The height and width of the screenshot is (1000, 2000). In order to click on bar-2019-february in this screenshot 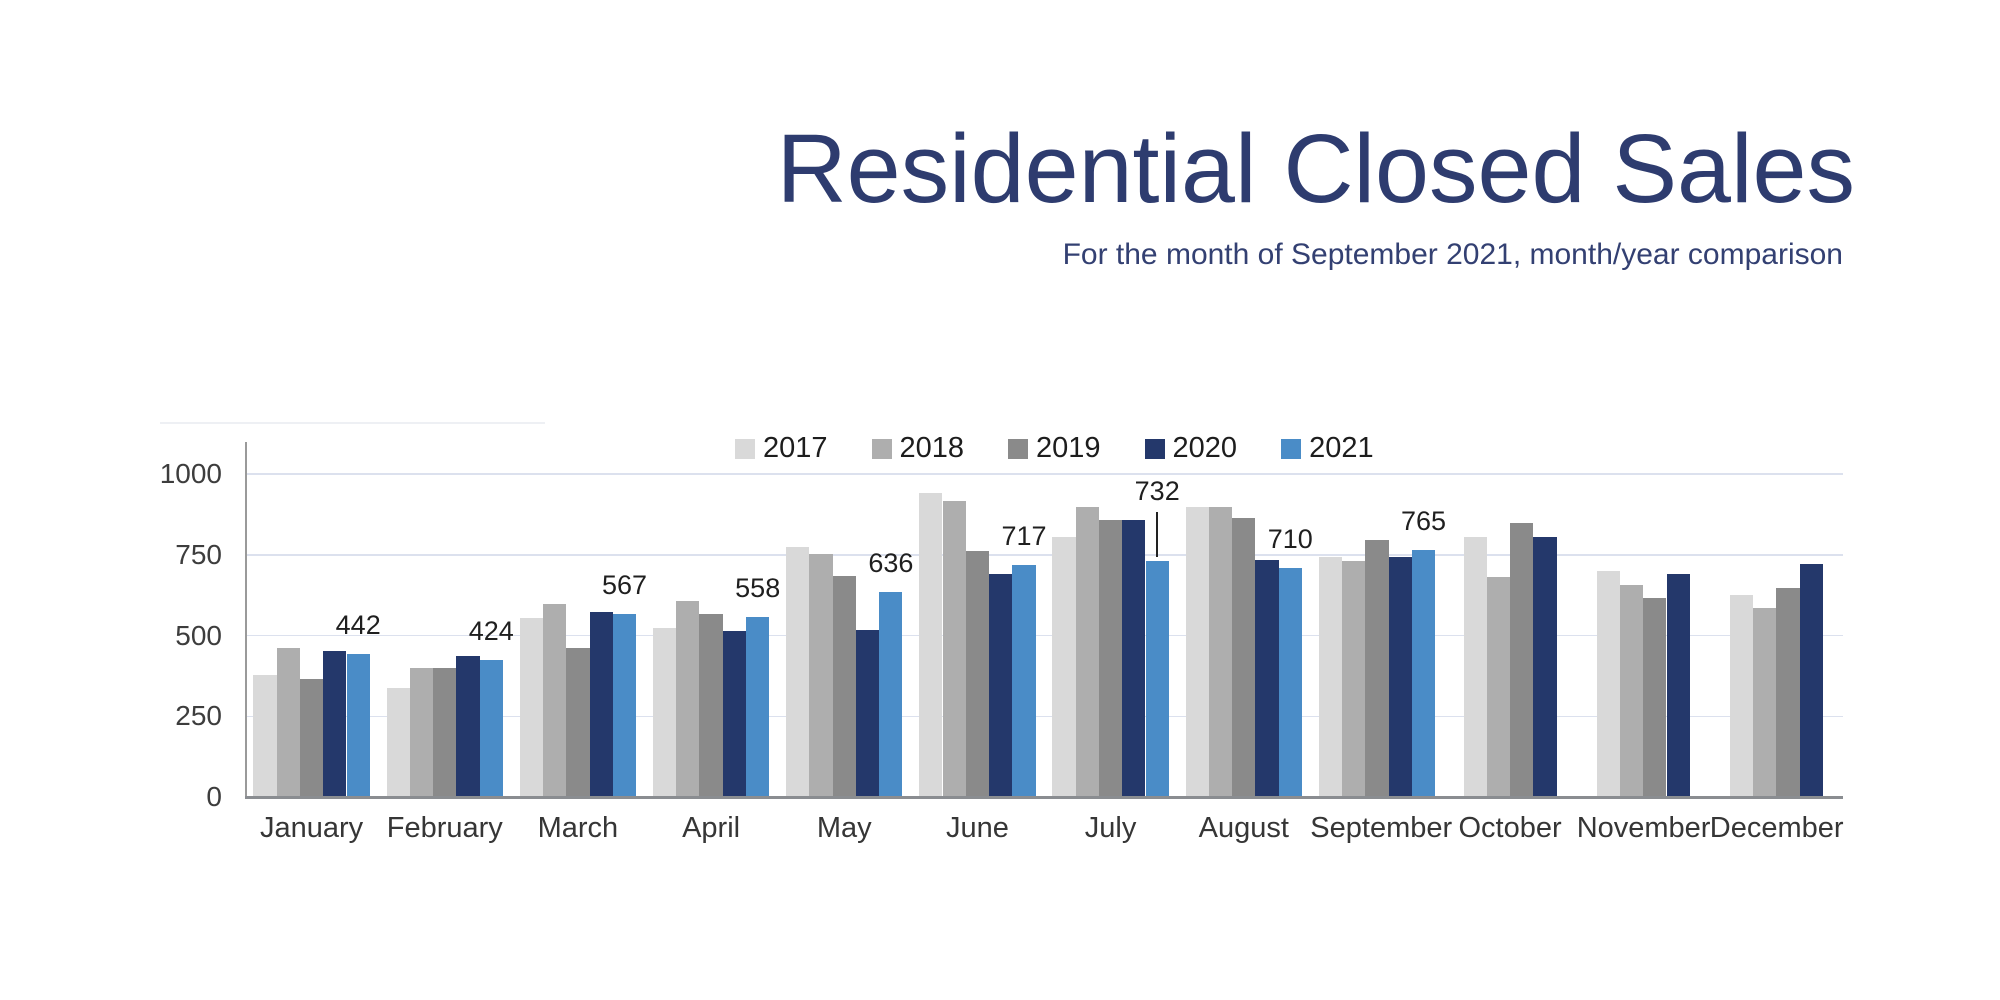, I will do `click(445, 732)`.